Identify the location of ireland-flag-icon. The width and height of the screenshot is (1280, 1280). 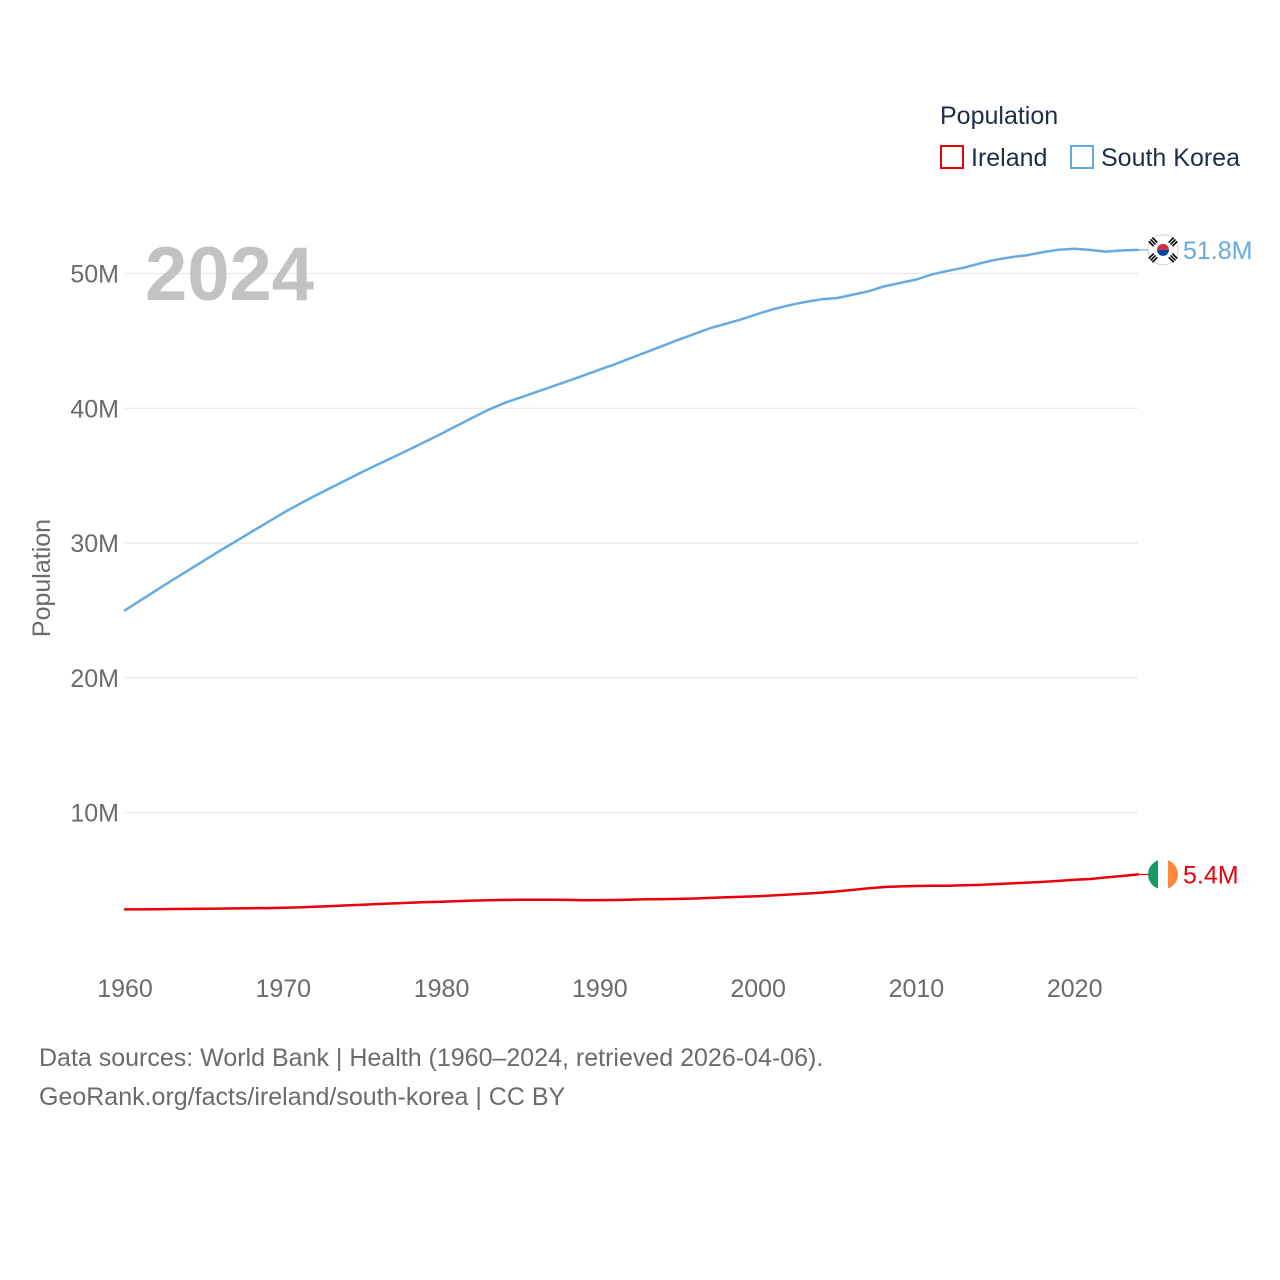
(1163, 874).